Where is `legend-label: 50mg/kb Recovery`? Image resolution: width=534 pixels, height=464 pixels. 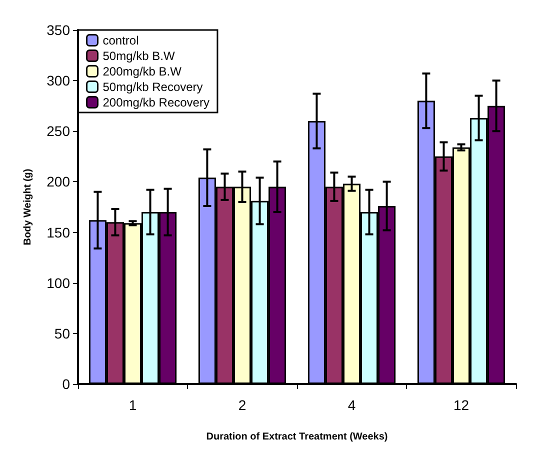
legend-label: 50mg/kb Recovery is located at coordinates (152, 87).